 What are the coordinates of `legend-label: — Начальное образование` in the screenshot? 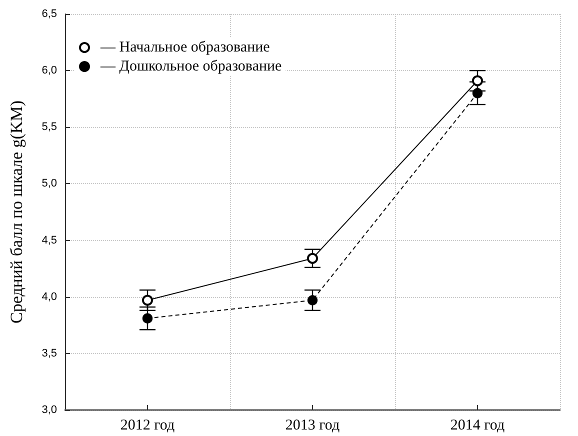 It's located at (185, 48).